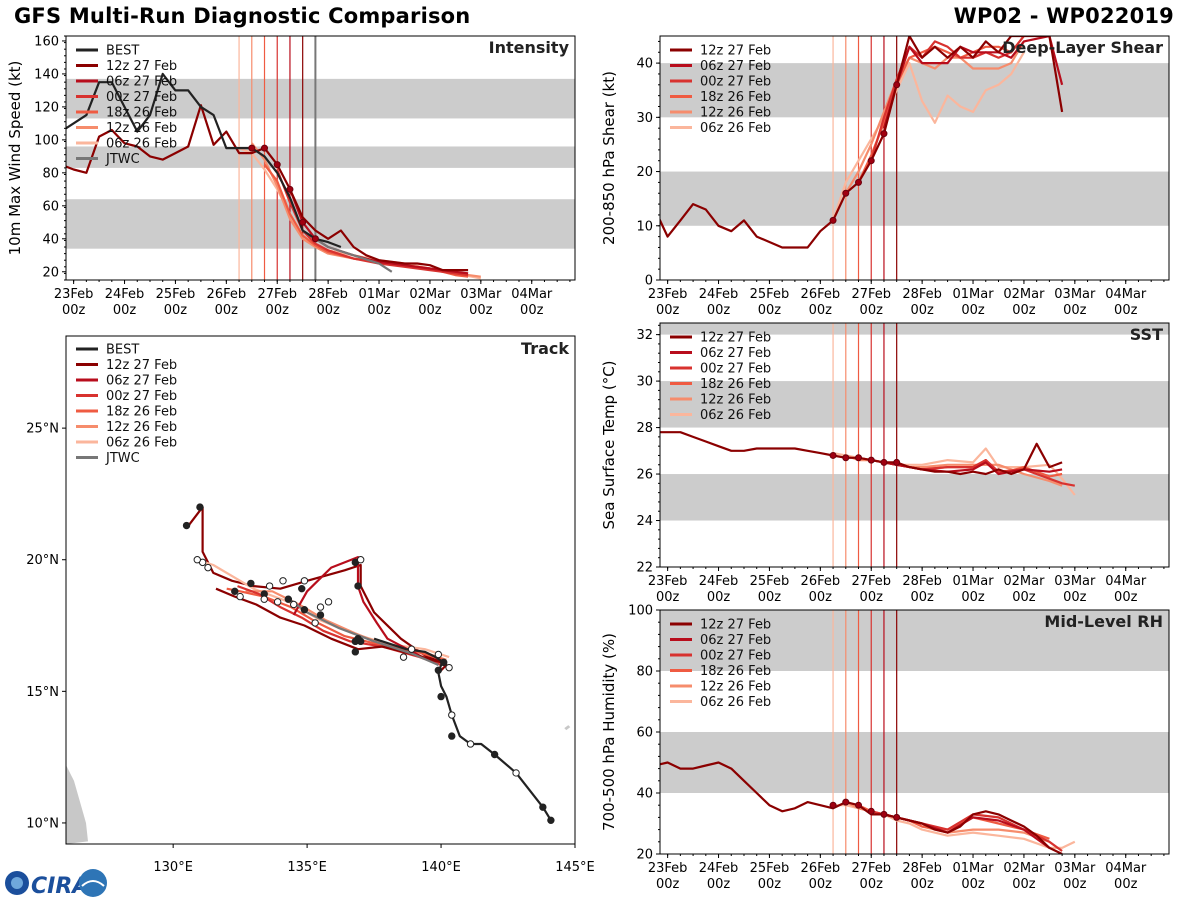 The height and width of the screenshot is (900, 1200). I want to click on sst-legend-label-00z-27-feb: 00z 27 Feb, so click(735, 369).